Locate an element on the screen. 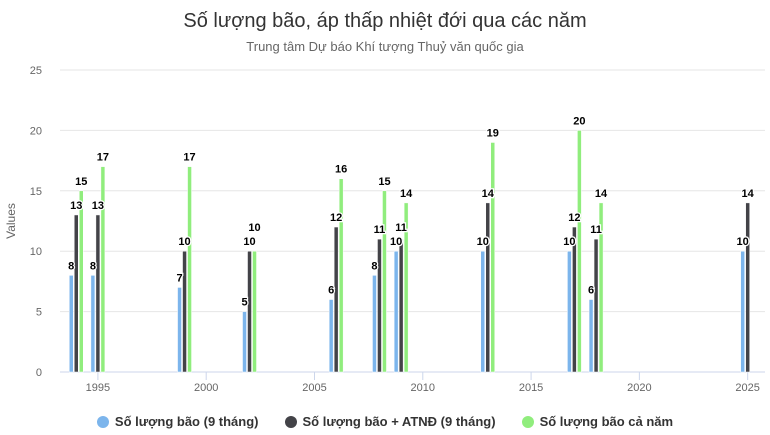 The width and height of the screenshot is (770, 435). y-tick-label: 5 is located at coordinates (39, 313).